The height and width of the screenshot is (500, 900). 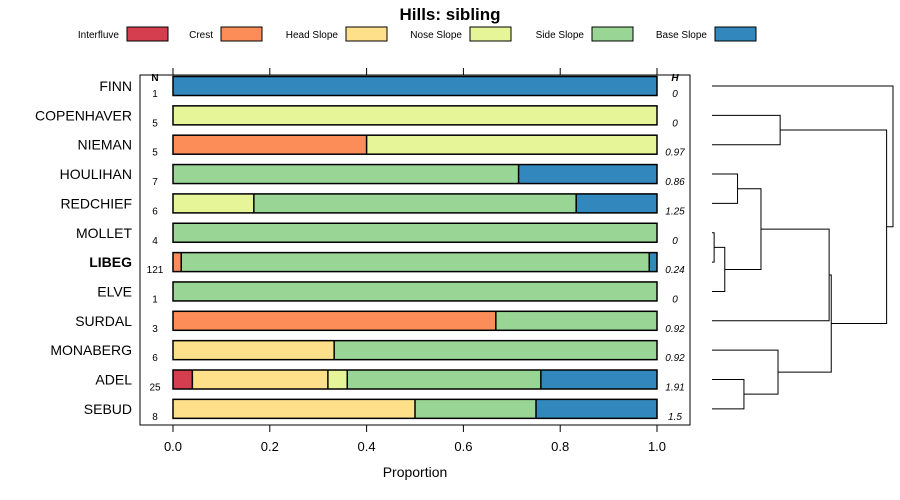 I want to click on row-label: ELVE, so click(x=114, y=291).